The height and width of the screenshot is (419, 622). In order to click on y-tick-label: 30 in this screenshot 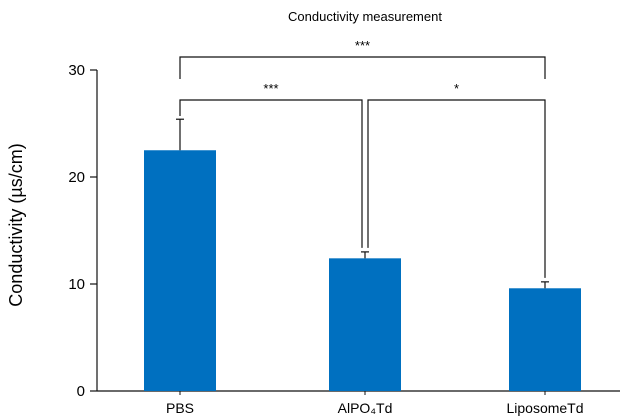, I will do `click(76, 70)`.